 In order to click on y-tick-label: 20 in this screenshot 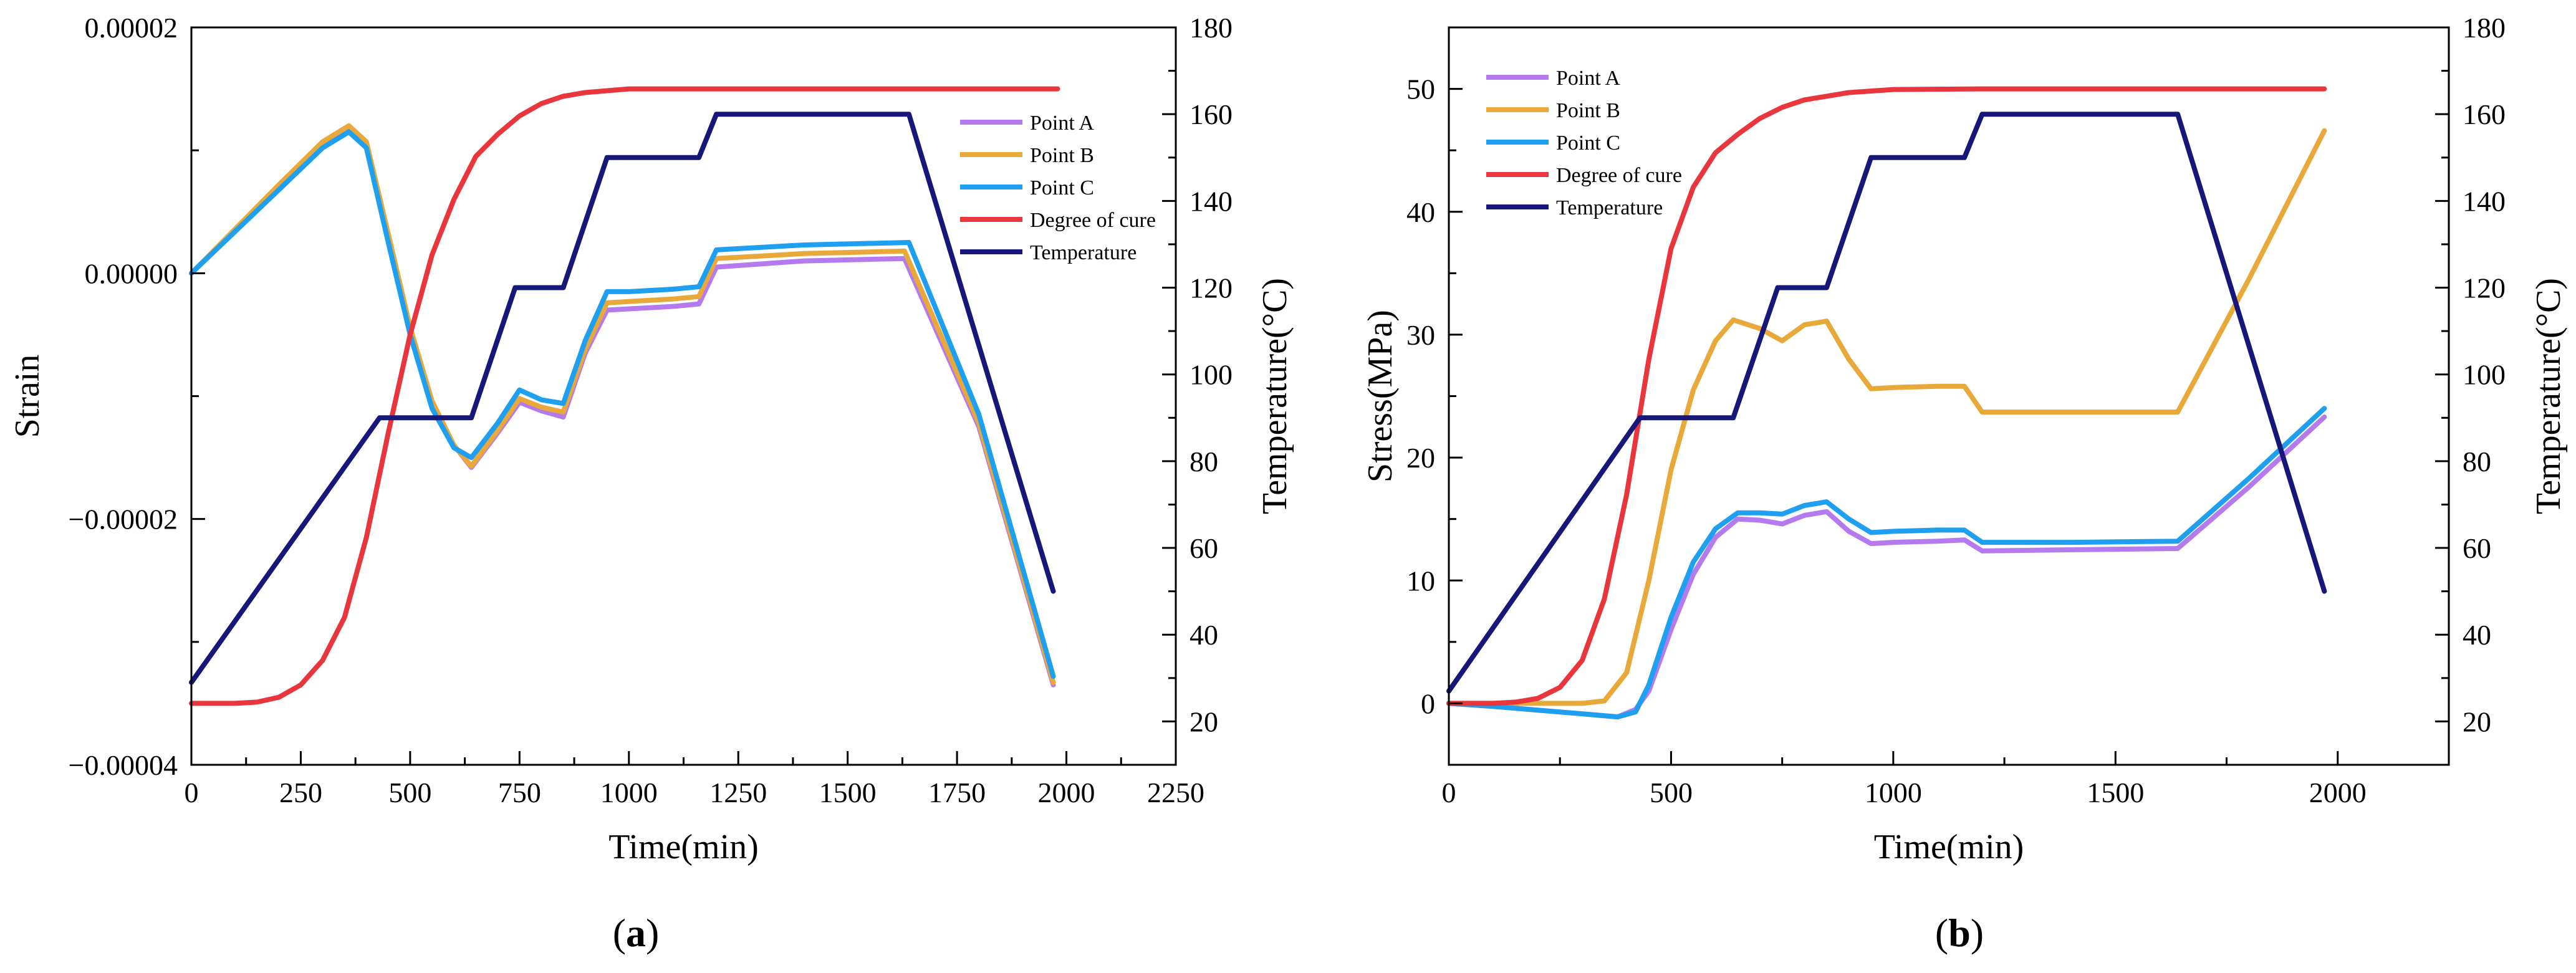, I will do `click(1420, 458)`.